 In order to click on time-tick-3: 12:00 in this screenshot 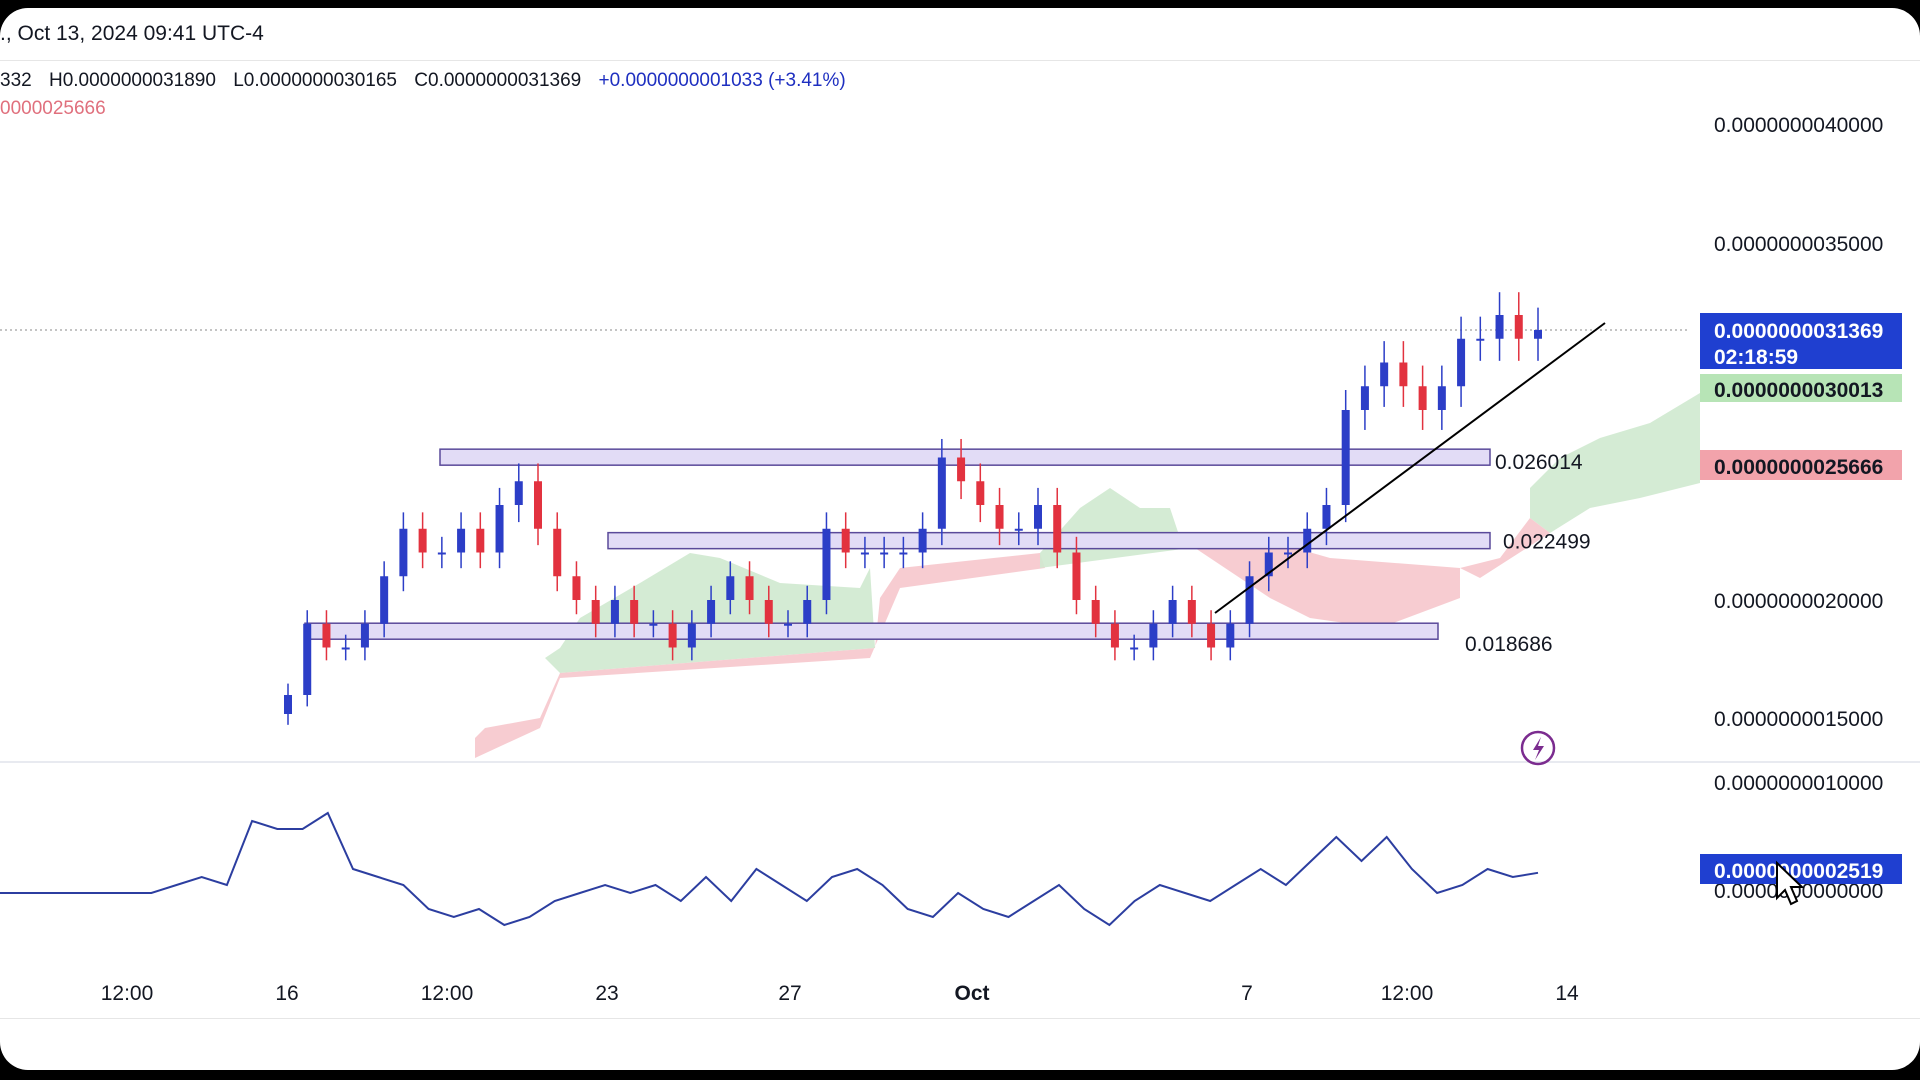, I will do `click(447, 993)`.